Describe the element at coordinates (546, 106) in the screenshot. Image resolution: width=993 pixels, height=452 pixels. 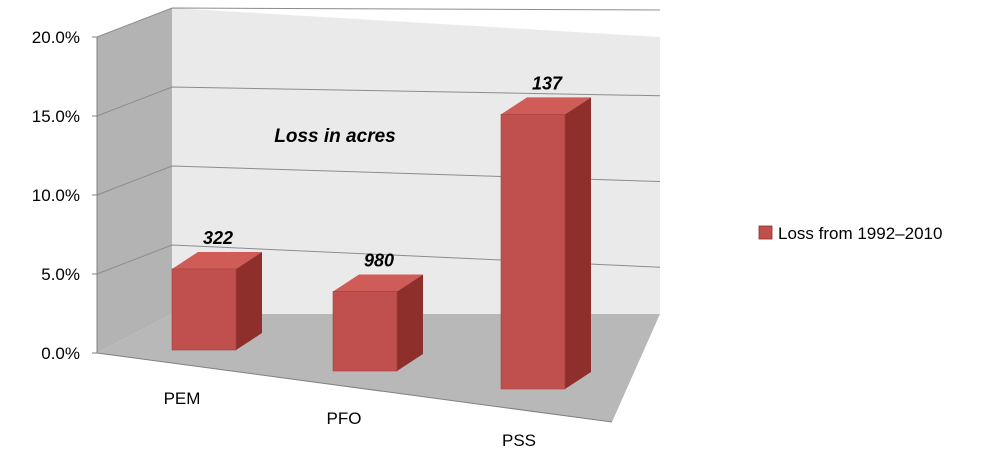
I see `bar-top-pss` at that location.